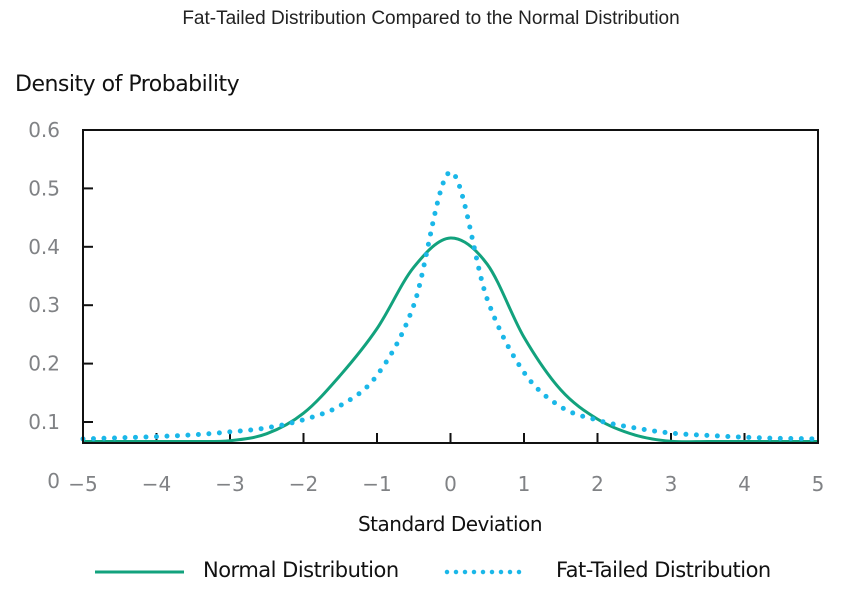  I want to click on x-tick-label: −5, so click(82, 484).